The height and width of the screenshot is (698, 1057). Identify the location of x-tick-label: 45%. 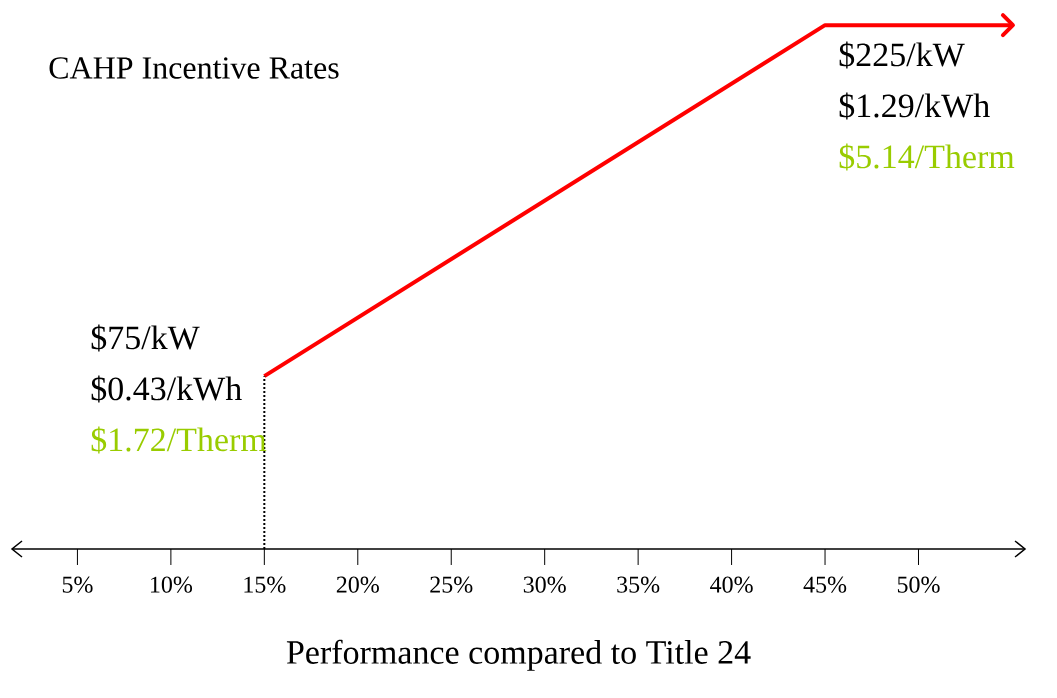
(825, 584).